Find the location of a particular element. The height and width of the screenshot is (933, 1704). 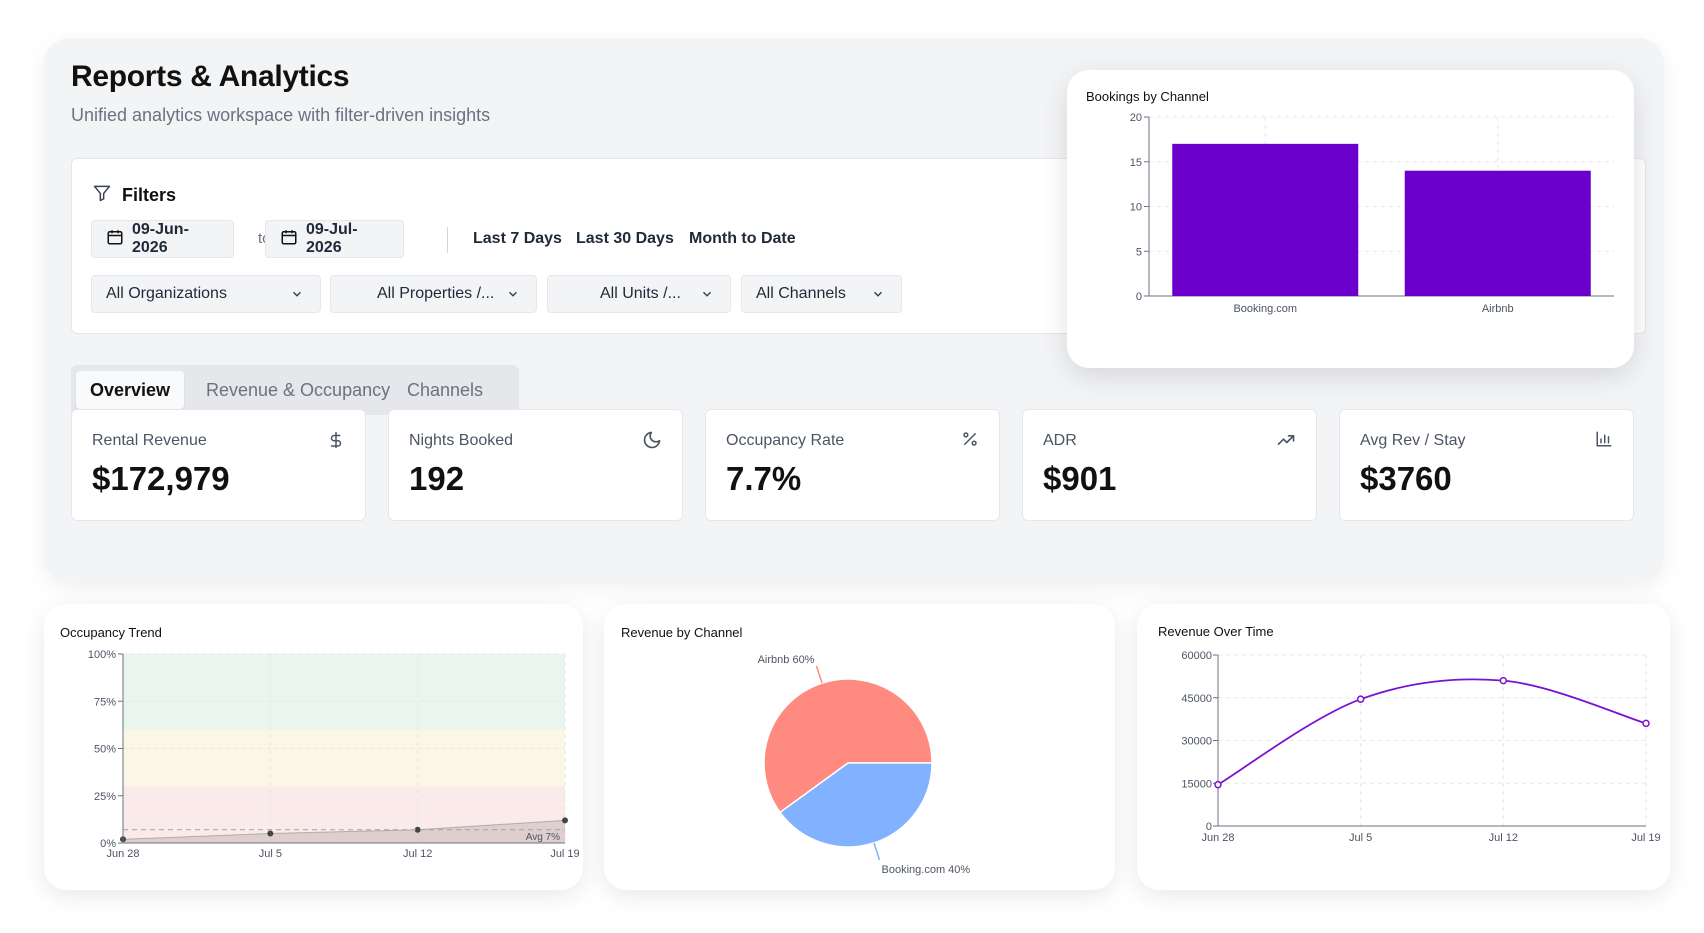

y-tick-label: 25% is located at coordinates (105, 797).